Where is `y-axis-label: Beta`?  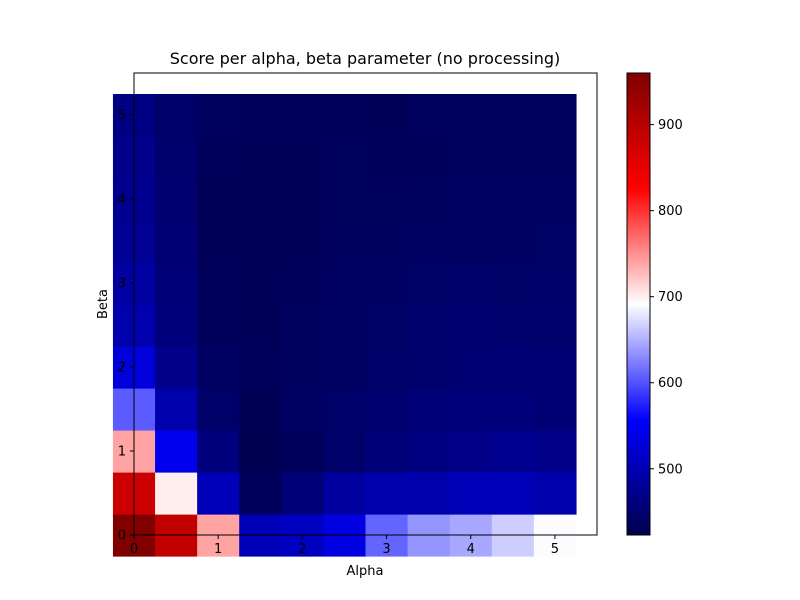 y-axis-label: Beta is located at coordinates (103, 304).